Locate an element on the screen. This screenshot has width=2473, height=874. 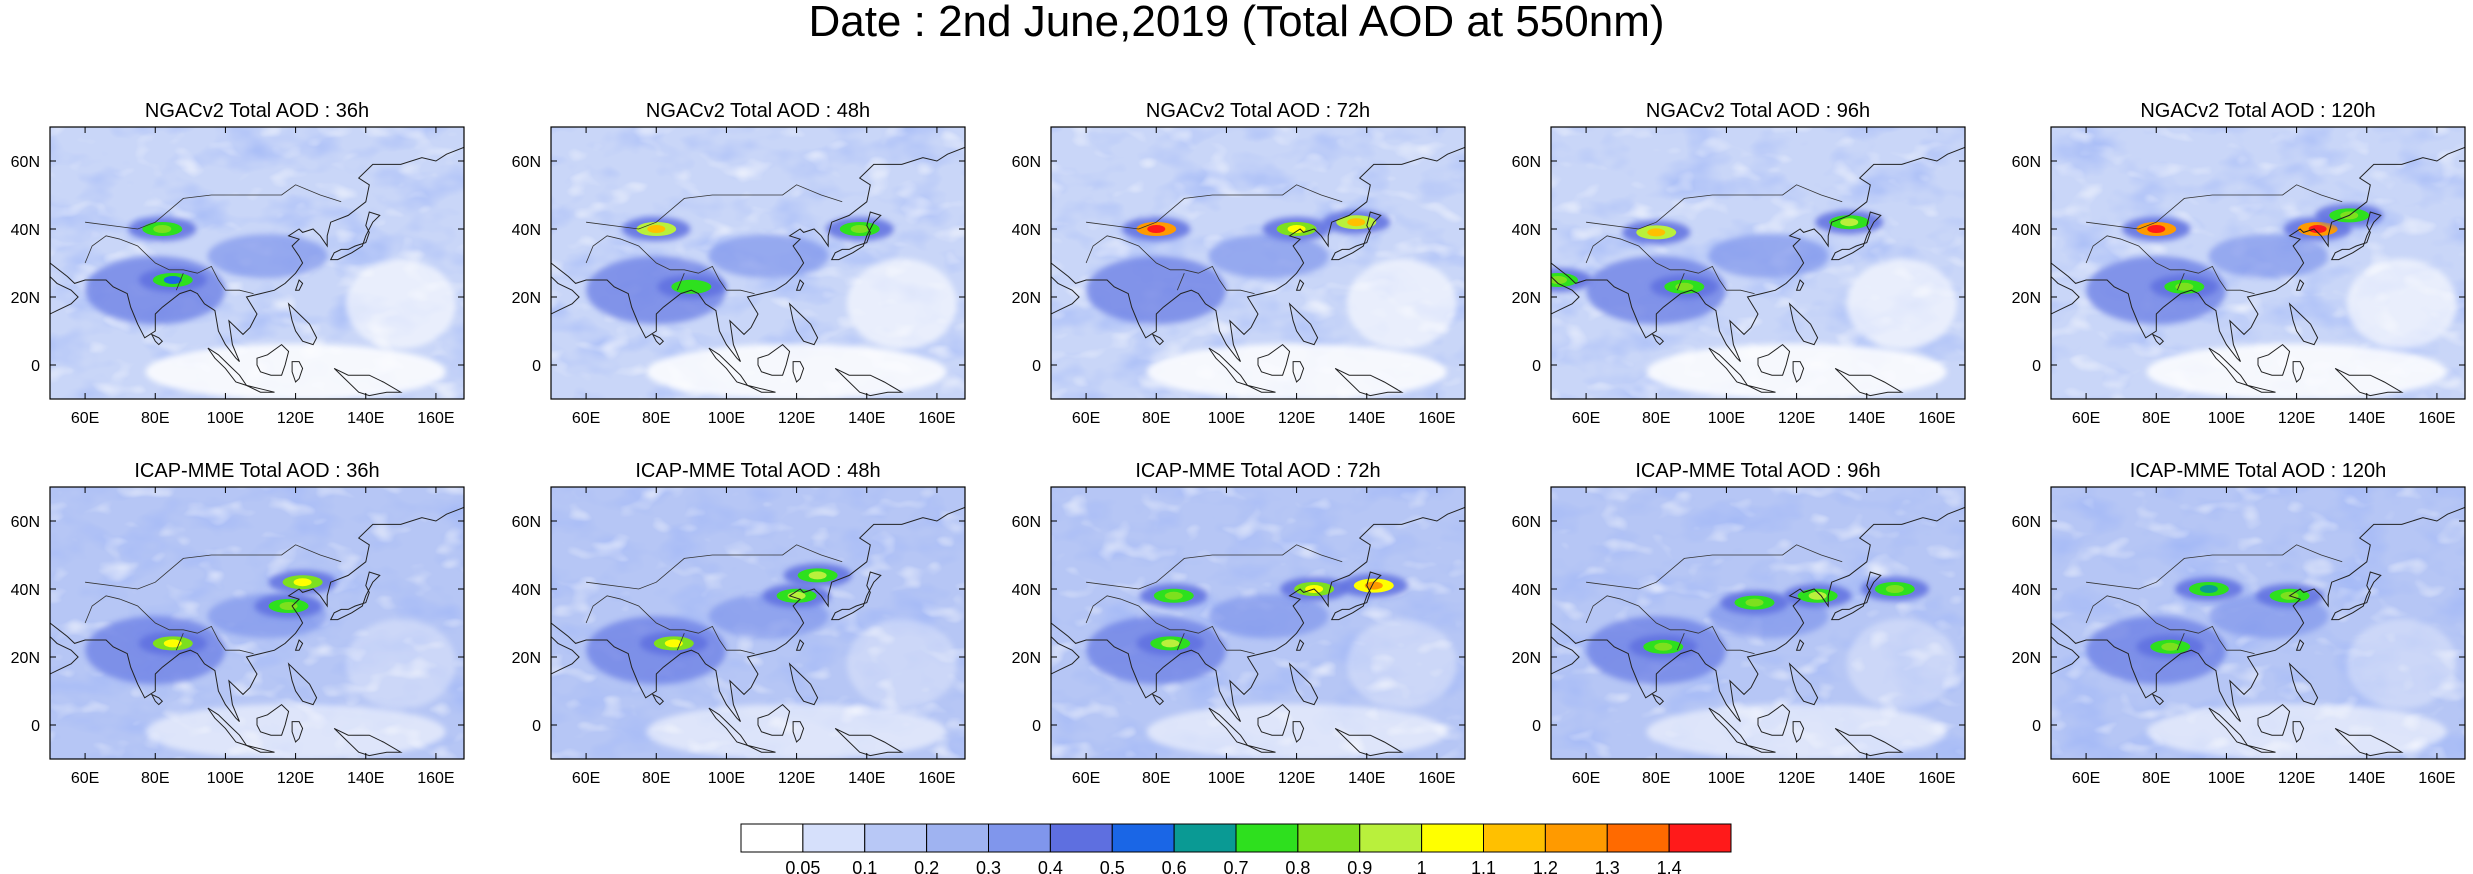
panel-title: NGACv2 Total AOD : 36h is located at coordinates (257, 111).